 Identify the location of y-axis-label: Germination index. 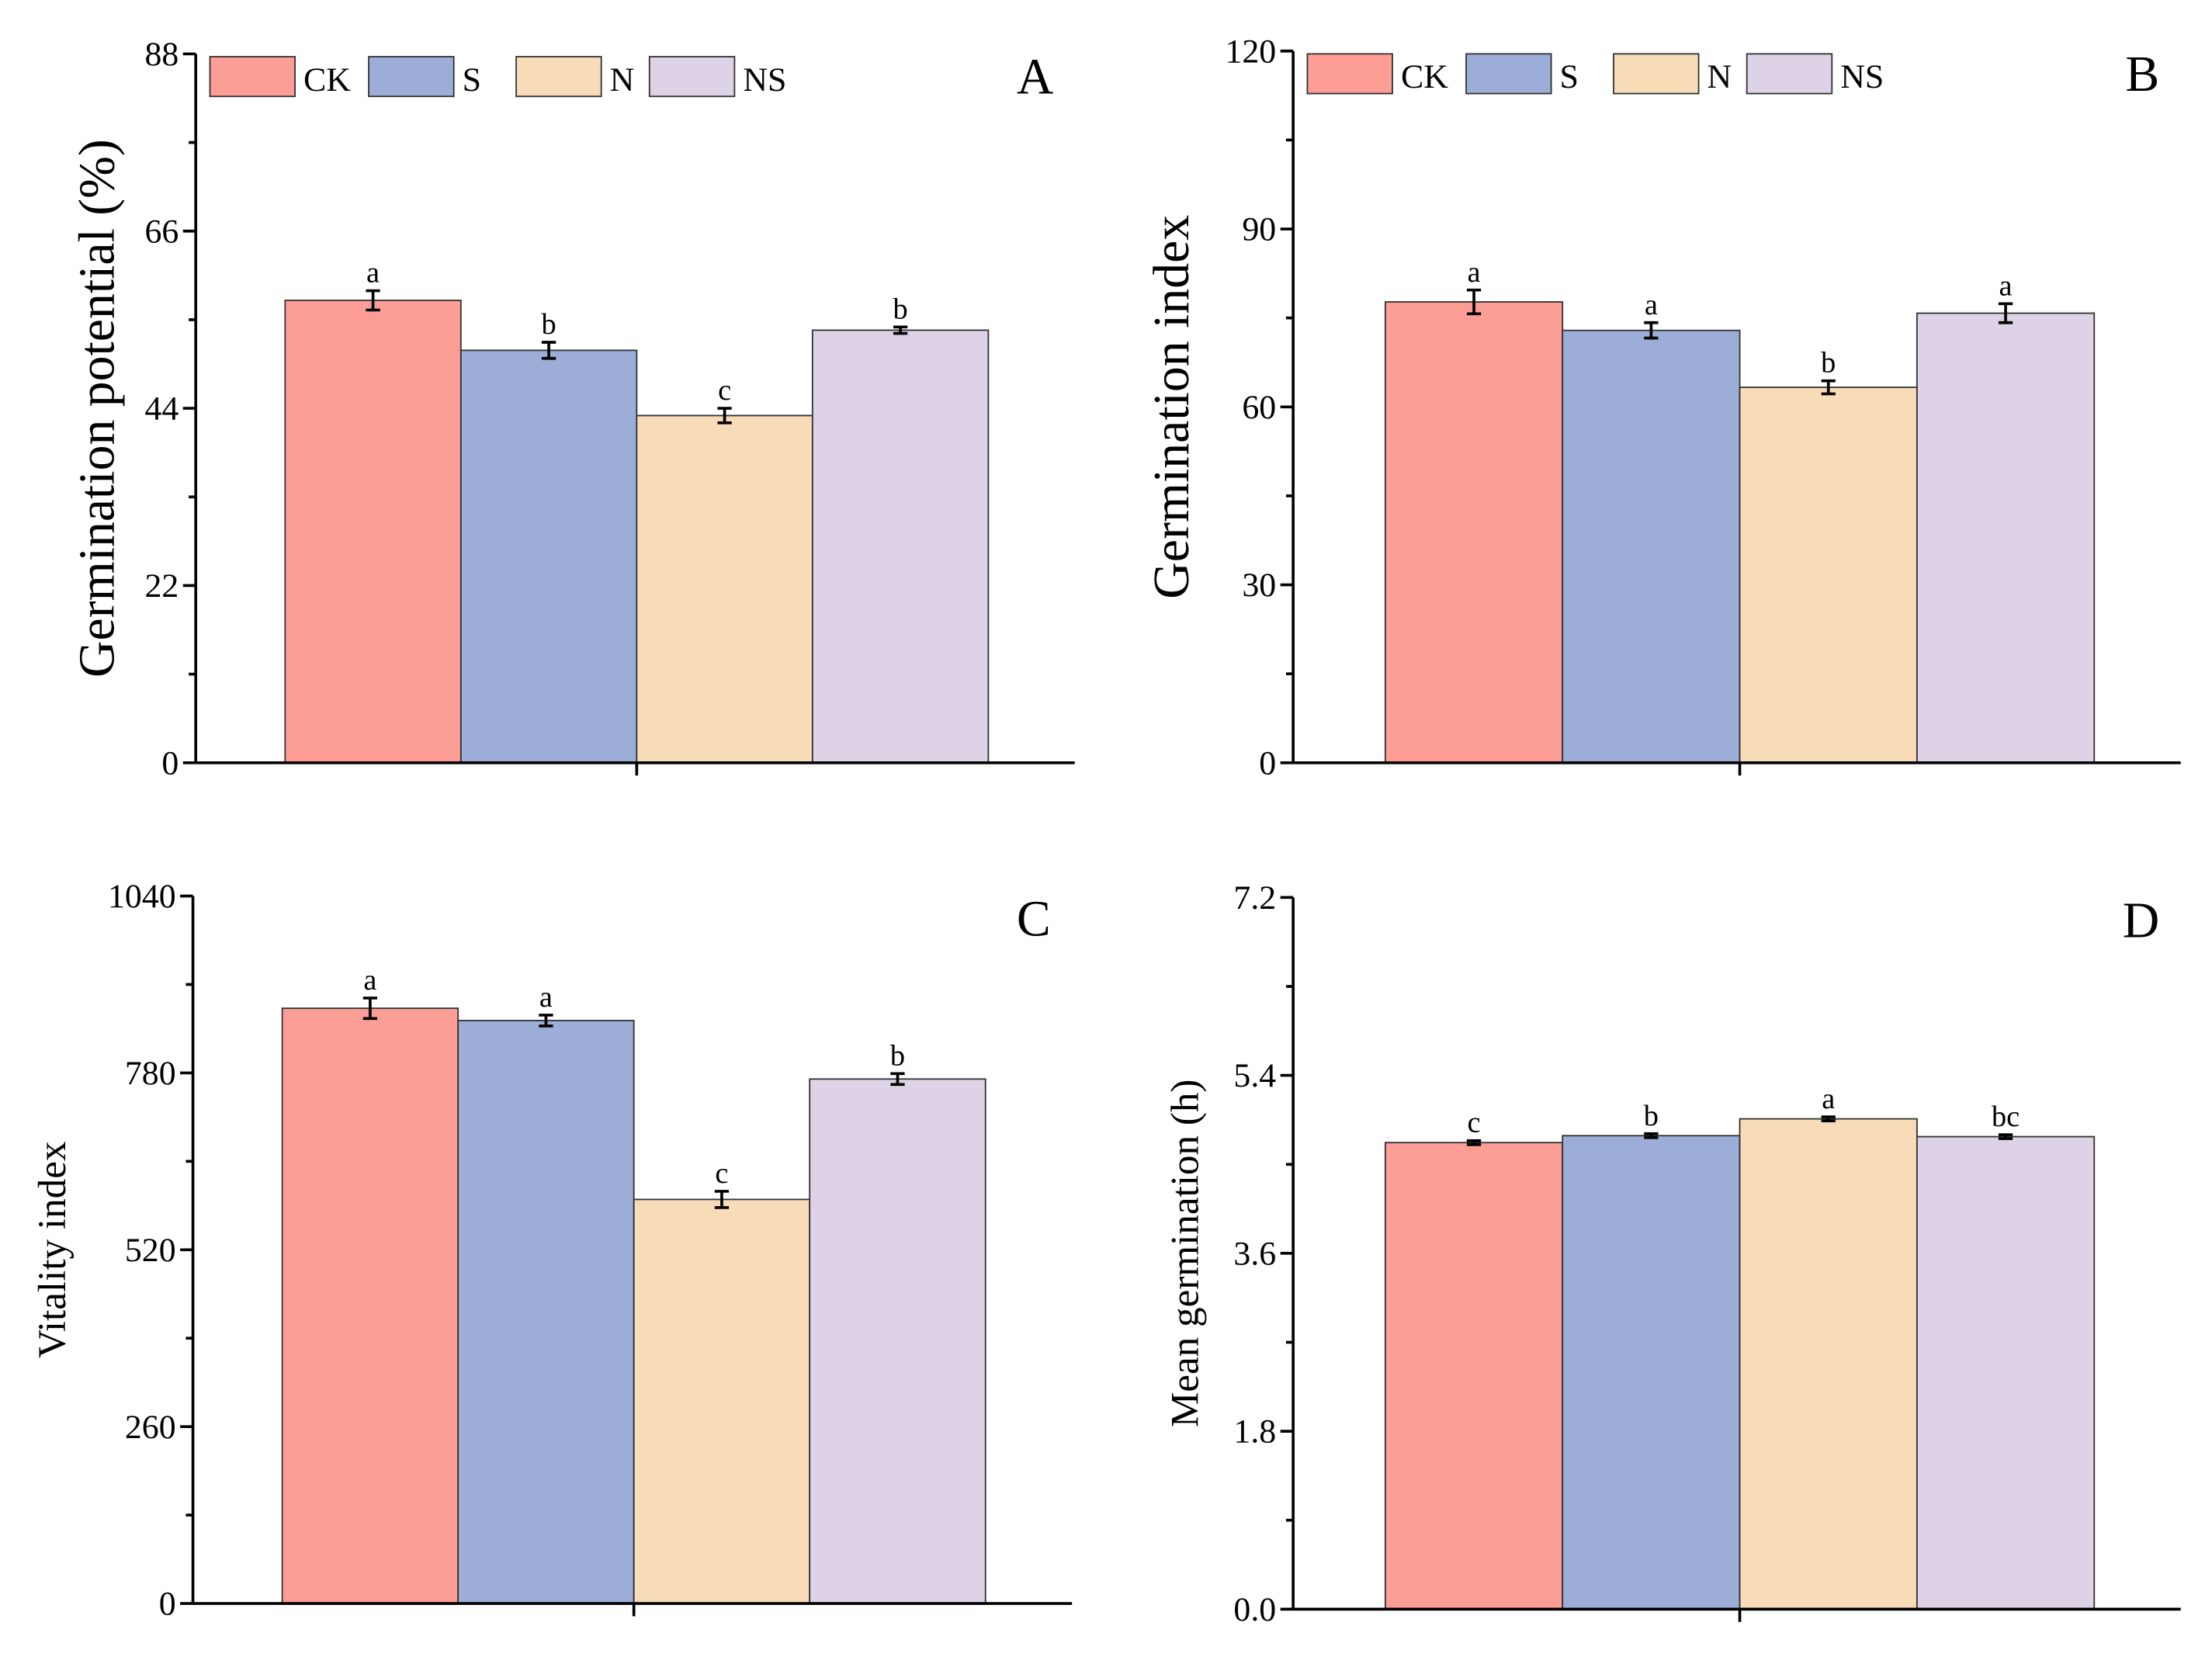
(1171, 407).